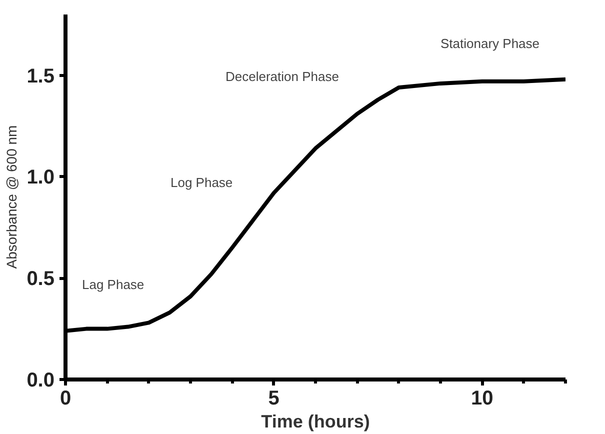 The width and height of the screenshot is (605, 434). I want to click on x-axis-title: Time (hours), so click(315, 422).